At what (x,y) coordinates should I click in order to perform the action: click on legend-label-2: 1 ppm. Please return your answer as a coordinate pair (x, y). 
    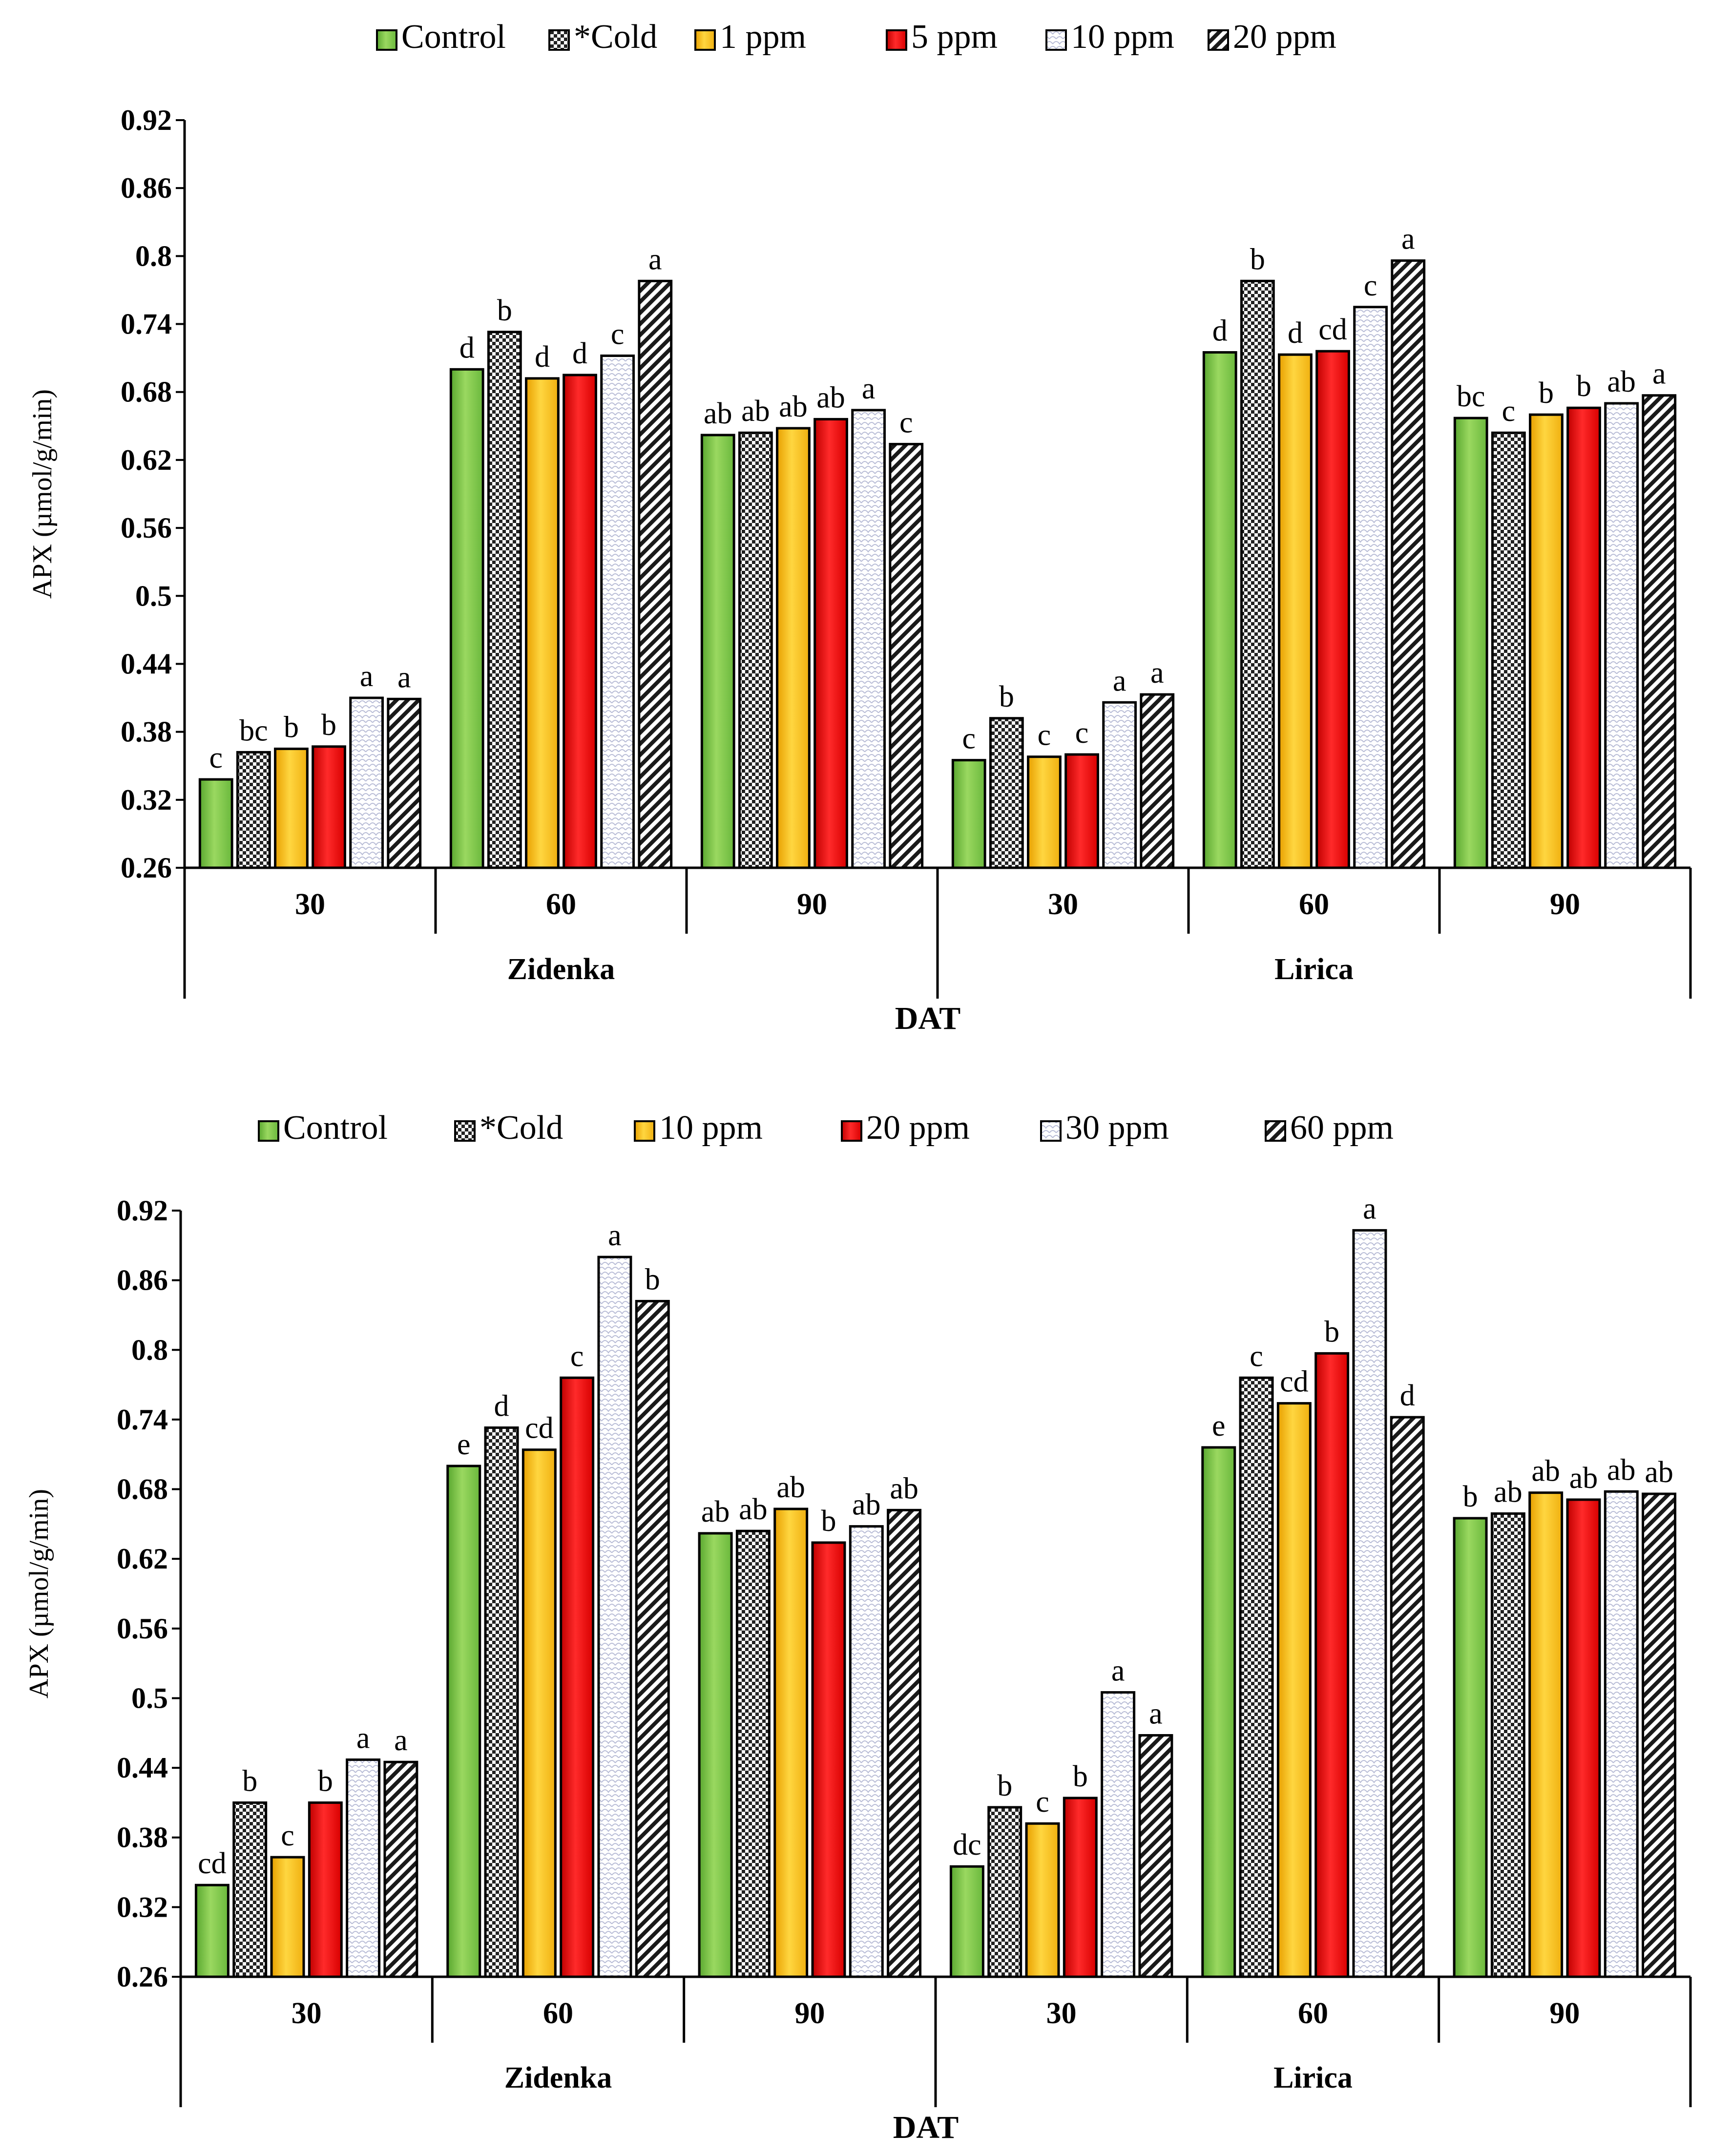
    Looking at the image, I should click on (763, 37).